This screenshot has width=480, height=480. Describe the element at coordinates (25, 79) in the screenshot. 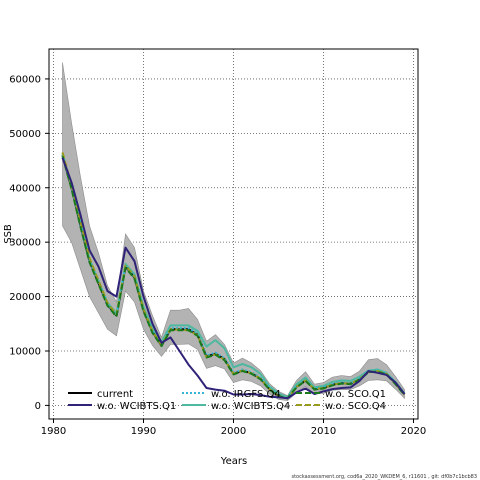

I see `y-tick-label: 60000` at that location.